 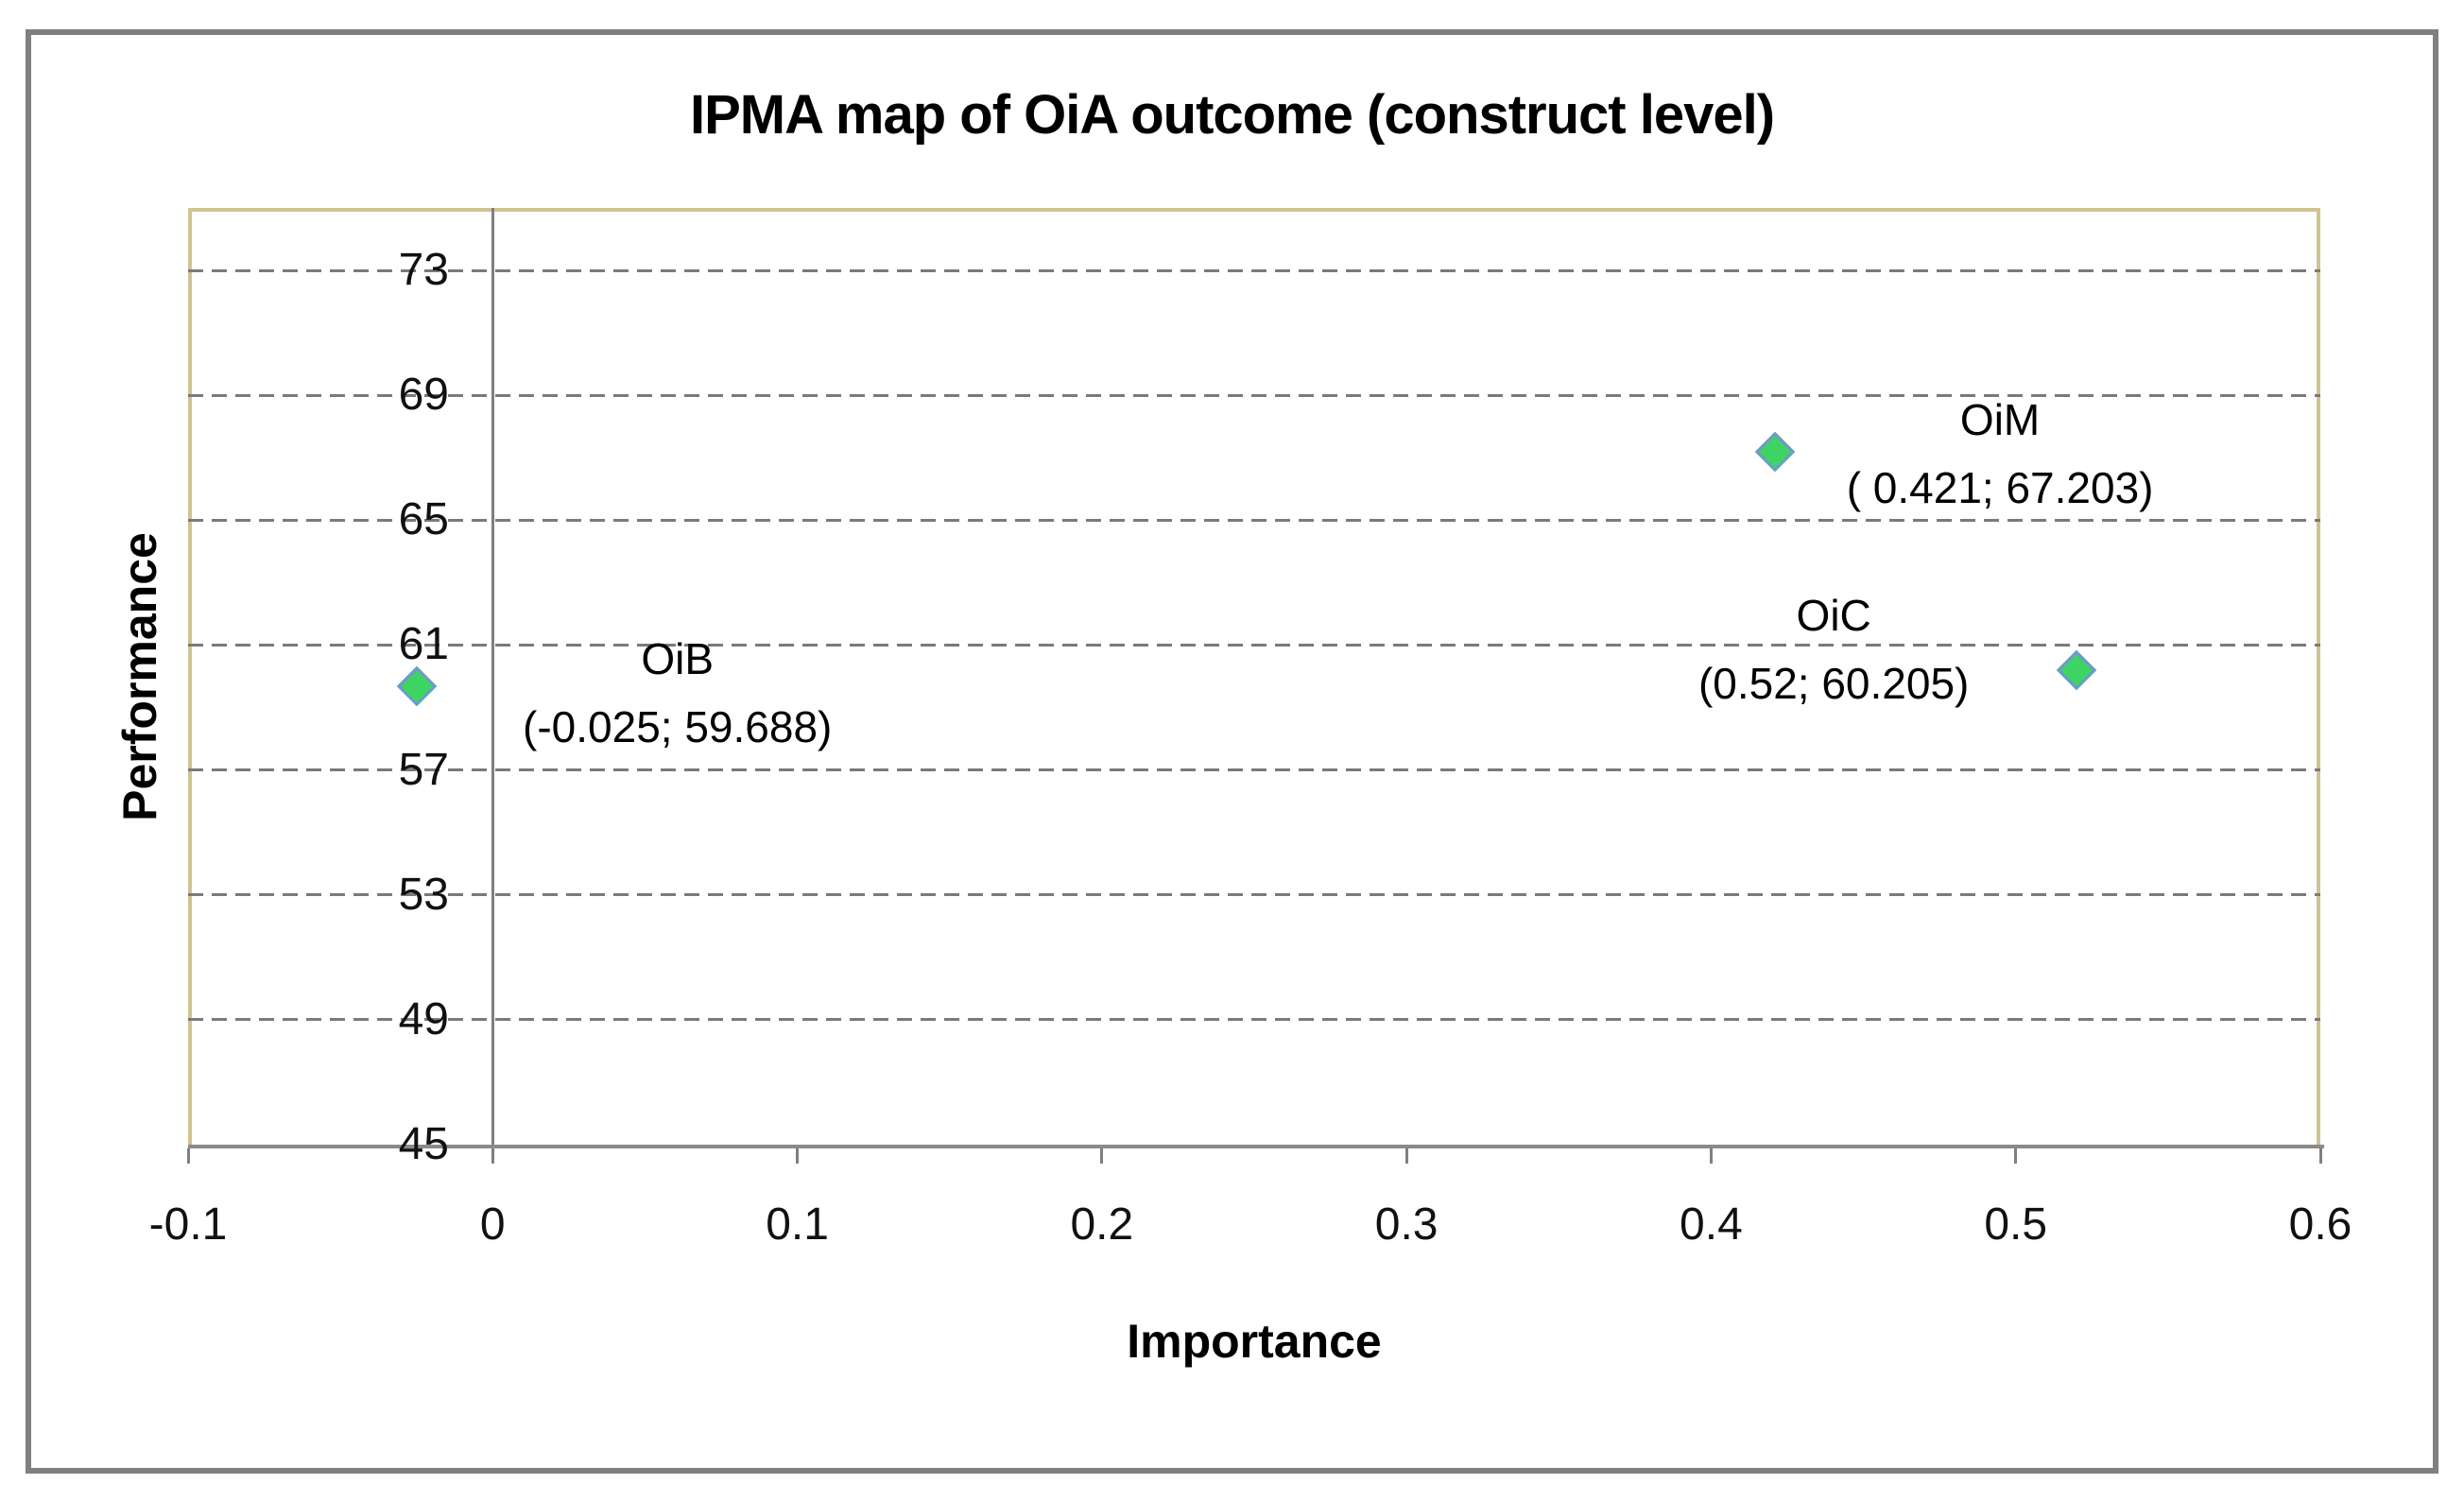 What do you see at coordinates (2320, 1224) in the screenshot?
I see `x-tick-label: 0.6` at bounding box center [2320, 1224].